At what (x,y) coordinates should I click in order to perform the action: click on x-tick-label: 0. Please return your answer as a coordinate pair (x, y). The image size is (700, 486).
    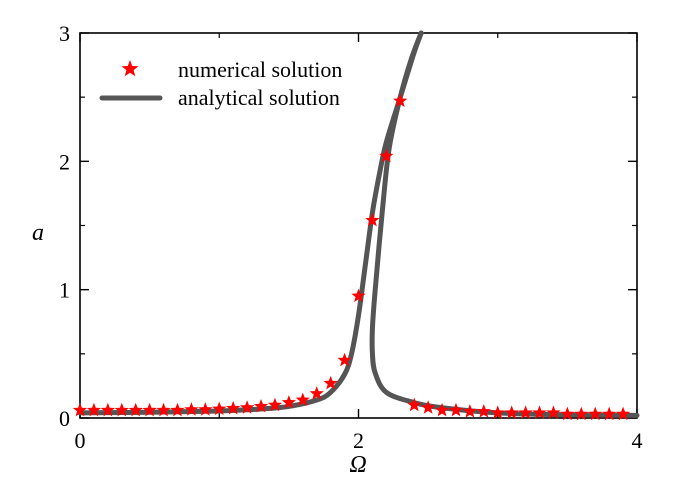
    Looking at the image, I should click on (80, 440).